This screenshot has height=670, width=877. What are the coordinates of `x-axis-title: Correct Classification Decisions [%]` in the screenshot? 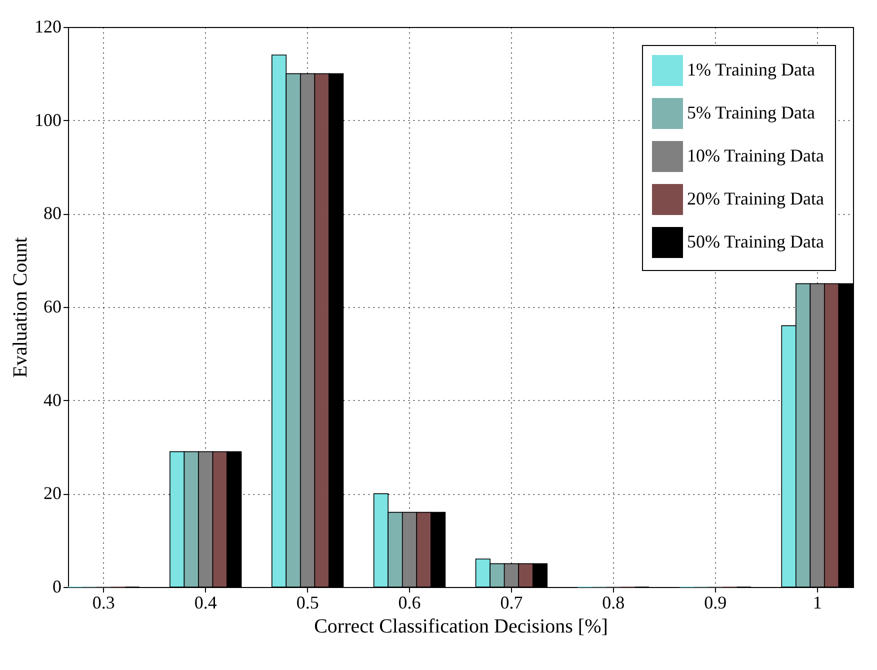 It's located at (461, 627).